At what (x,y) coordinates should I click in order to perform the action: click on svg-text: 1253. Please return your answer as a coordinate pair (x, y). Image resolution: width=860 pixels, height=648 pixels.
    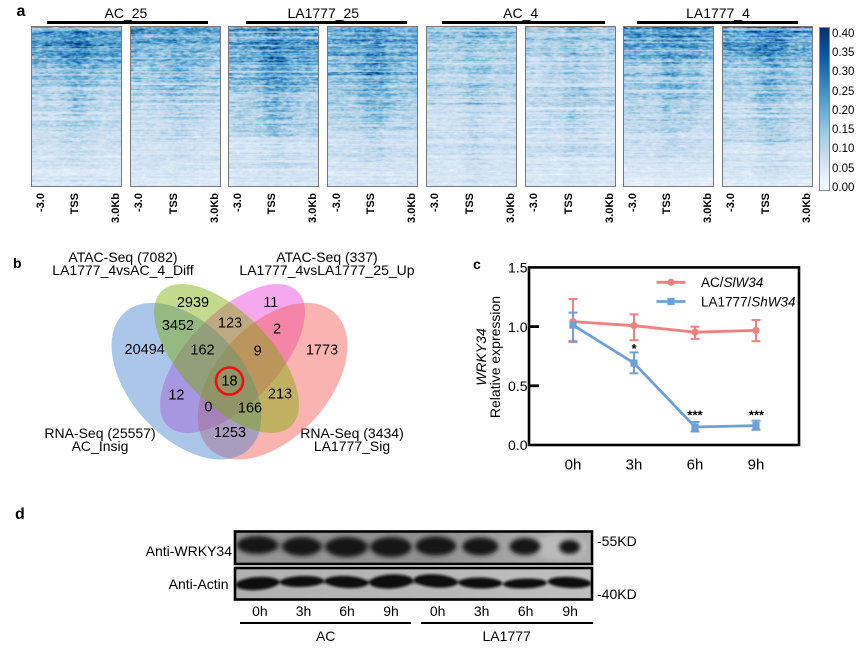
    Looking at the image, I should click on (230, 433).